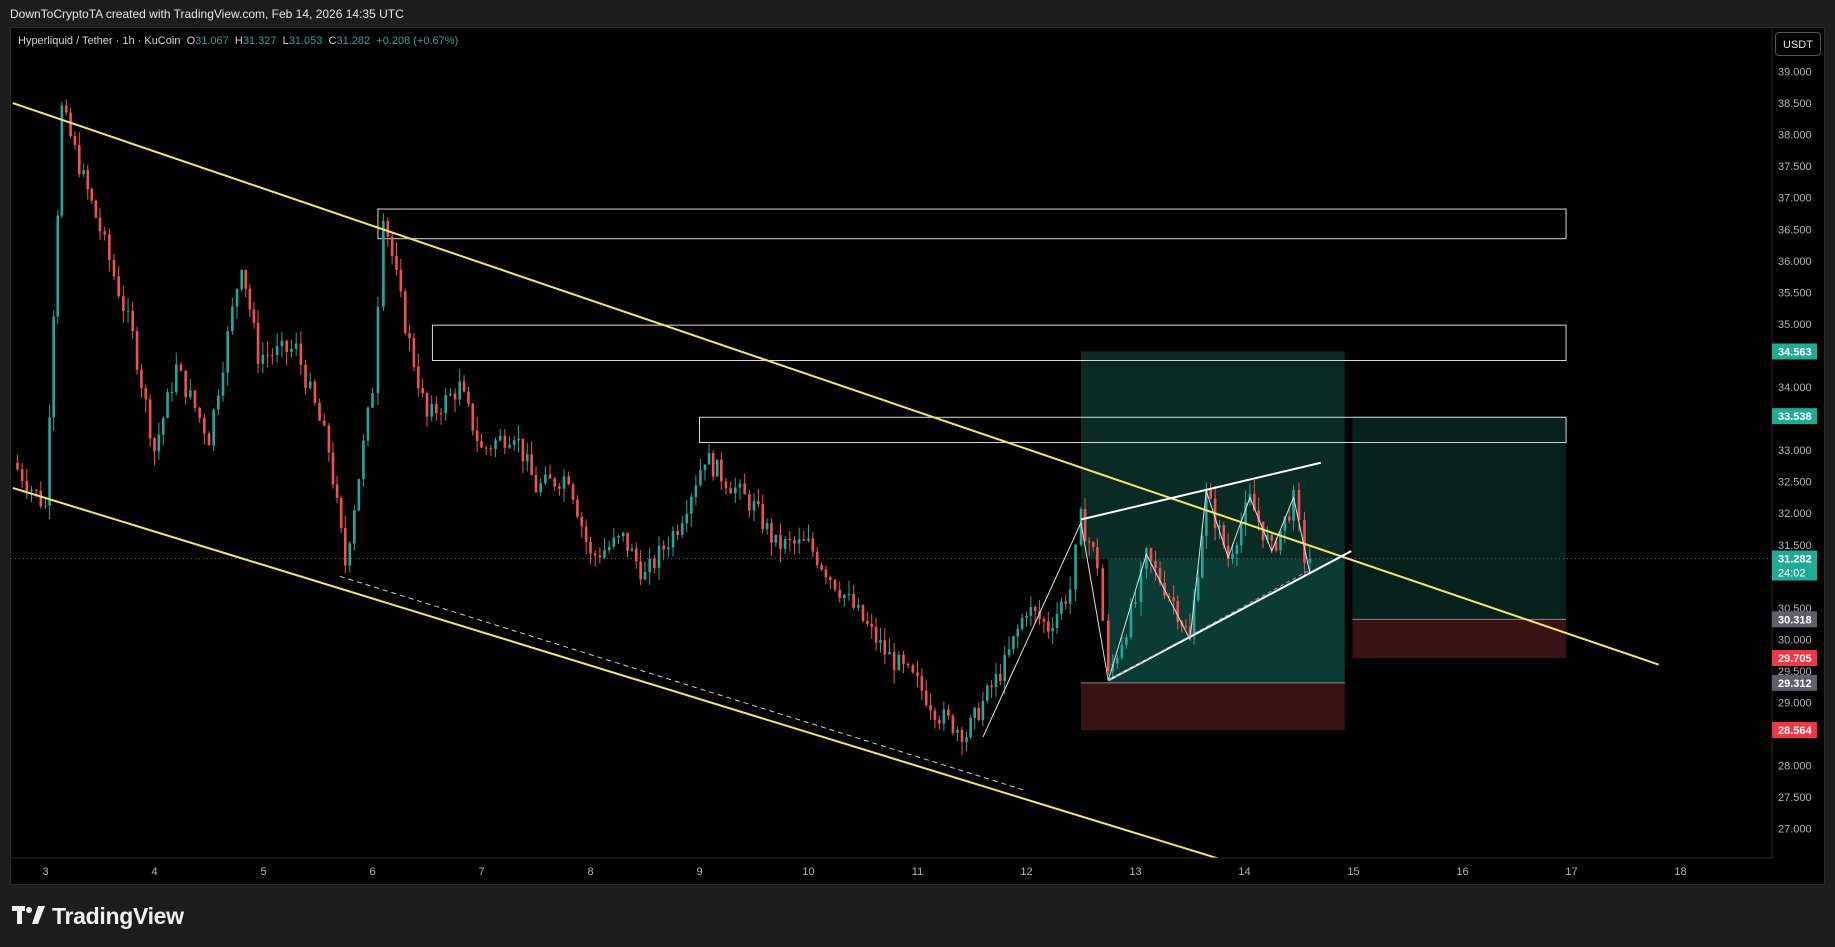  Describe the element at coordinates (1795, 798) in the screenshot. I see `price-tick-label: 27.500` at that location.